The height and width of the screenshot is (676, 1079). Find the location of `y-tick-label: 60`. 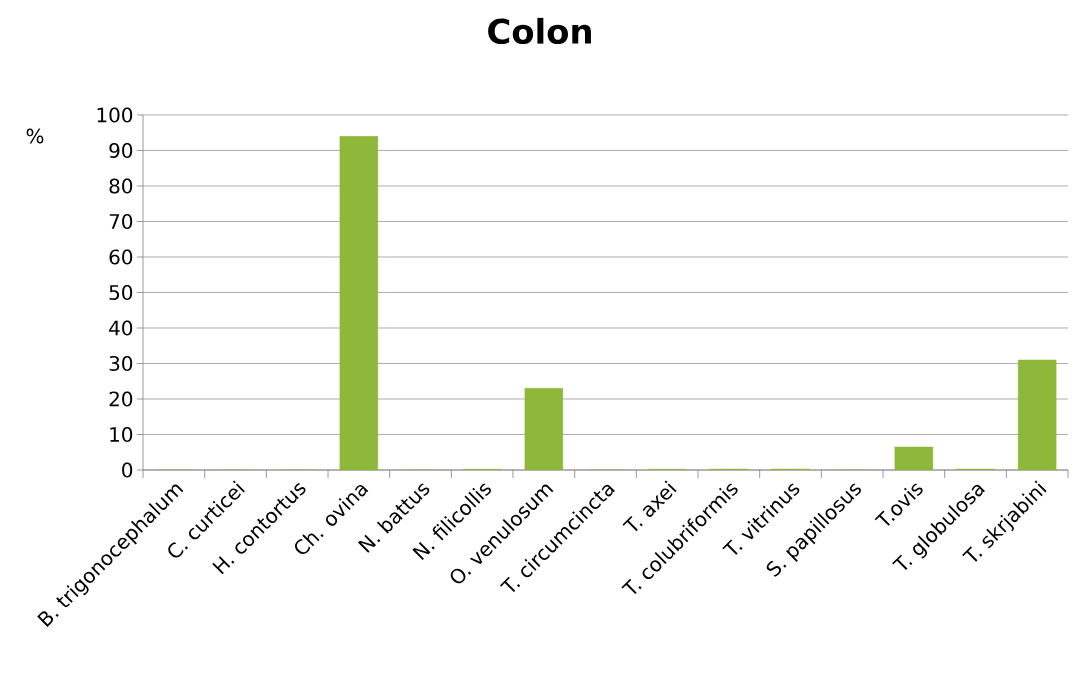

y-tick-label: 60 is located at coordinates (121, 257).